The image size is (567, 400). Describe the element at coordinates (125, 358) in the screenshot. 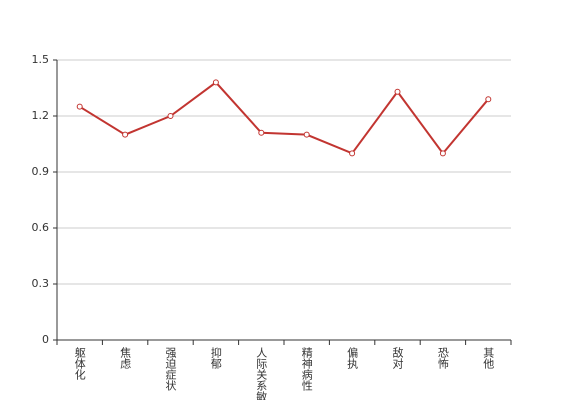

I see `x-tick-label: 焦虑` at that location.